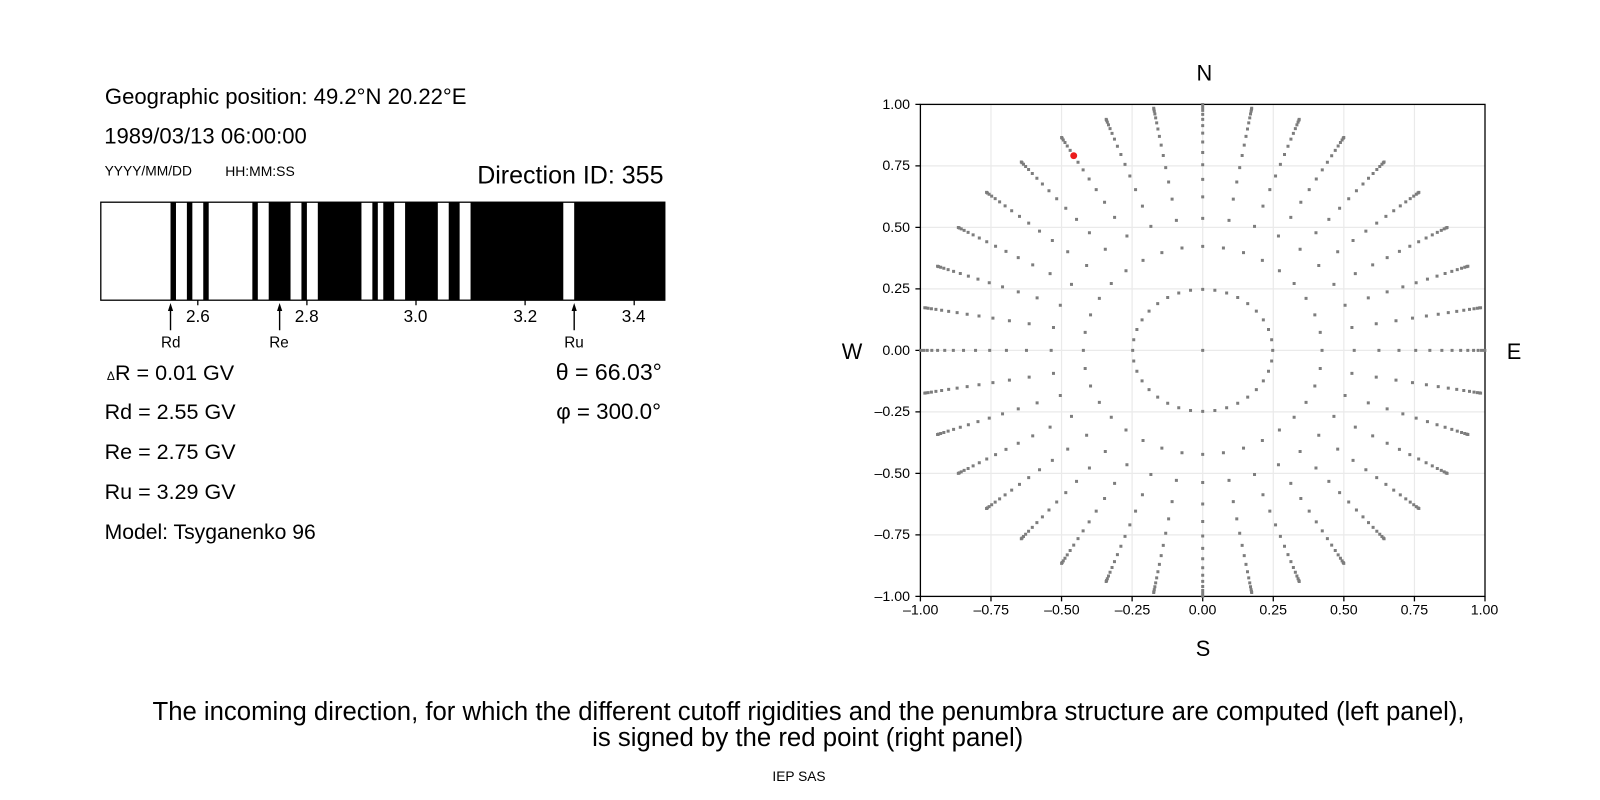 This screenshot has width=1600, height=800. I want to click on svg-text: E, so click(1514, 351).